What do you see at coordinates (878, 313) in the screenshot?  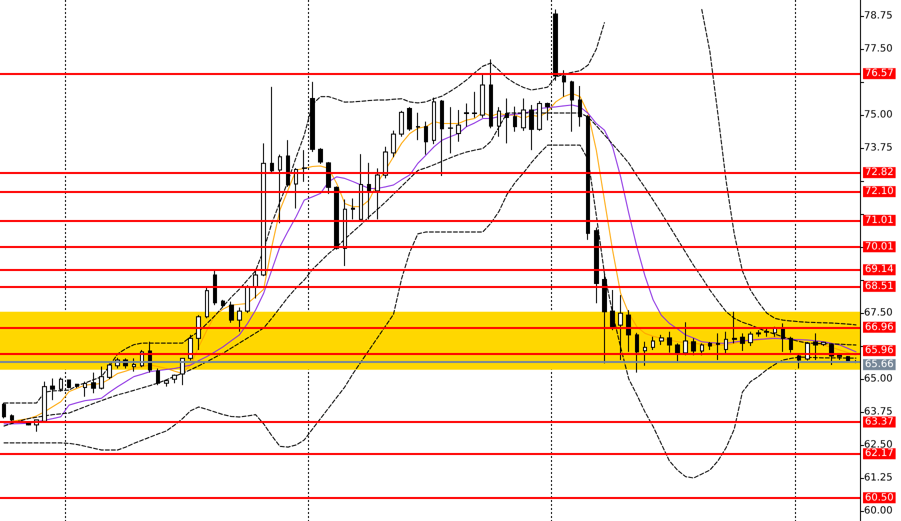 I see `y-tick-label: 67.50` at bounding box center [878, 313].